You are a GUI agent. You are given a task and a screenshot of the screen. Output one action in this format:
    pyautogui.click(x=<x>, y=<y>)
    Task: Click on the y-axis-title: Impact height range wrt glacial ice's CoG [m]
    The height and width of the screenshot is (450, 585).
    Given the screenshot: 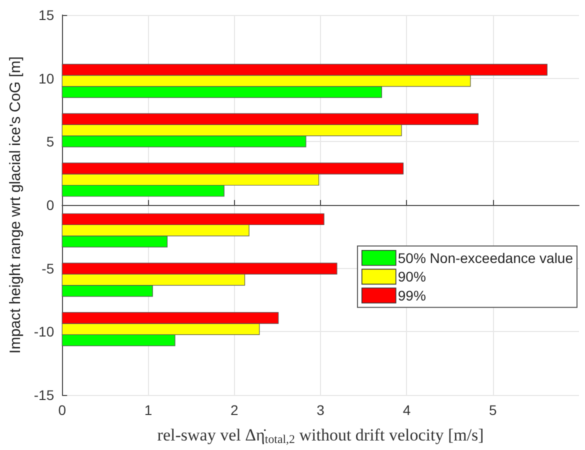 What is the action you would take?
    pyautogui.click(x=15, y=205)
    